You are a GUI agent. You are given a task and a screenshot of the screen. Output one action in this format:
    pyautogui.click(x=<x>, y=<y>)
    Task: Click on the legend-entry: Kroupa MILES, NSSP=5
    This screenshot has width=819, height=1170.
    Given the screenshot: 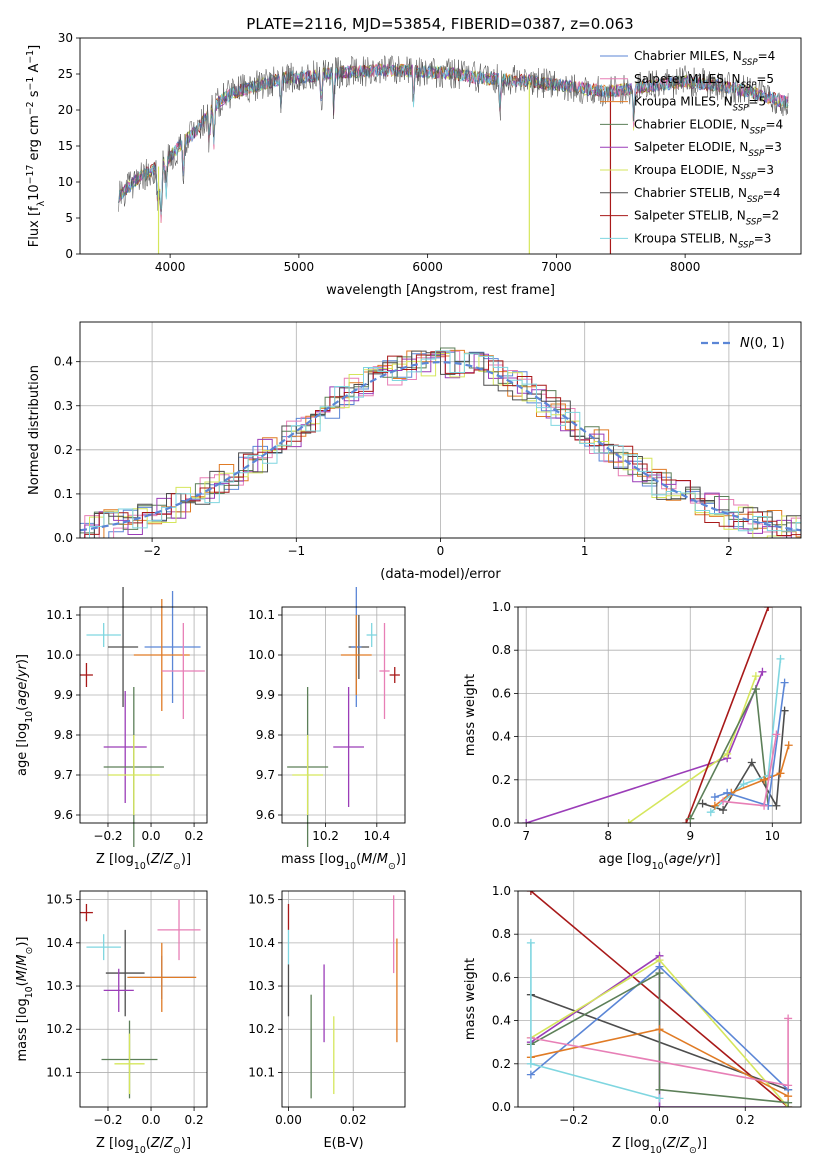 What is the action you would take?
    pyautogui.click(x=700, y=104)
    